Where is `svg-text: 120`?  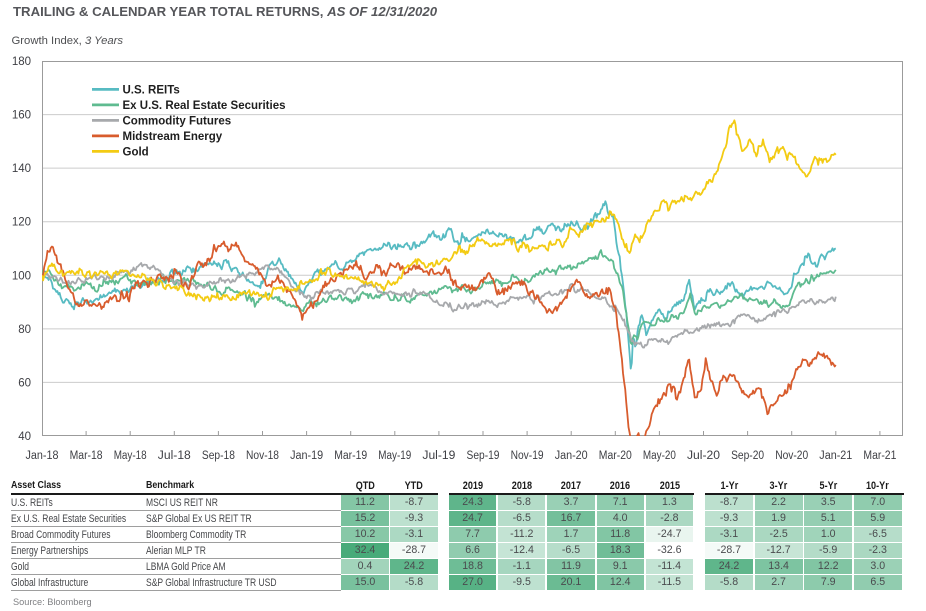
svg-text: 120 is located at coordinates (21, 223).